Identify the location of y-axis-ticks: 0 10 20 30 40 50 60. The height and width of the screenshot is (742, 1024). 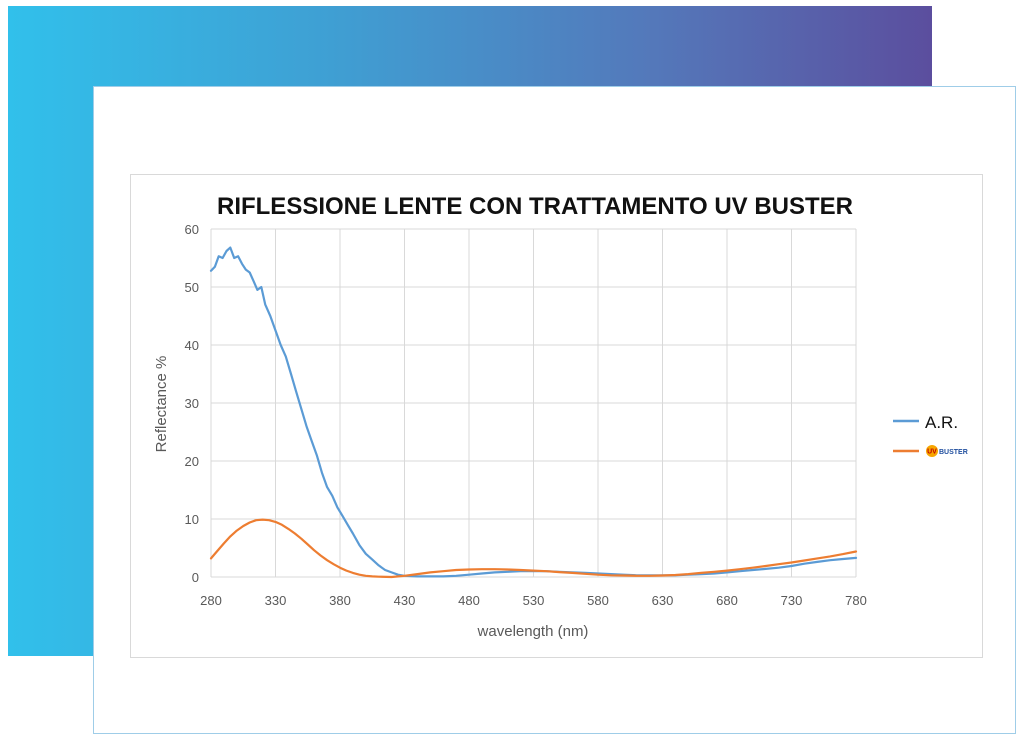
(192, 403).